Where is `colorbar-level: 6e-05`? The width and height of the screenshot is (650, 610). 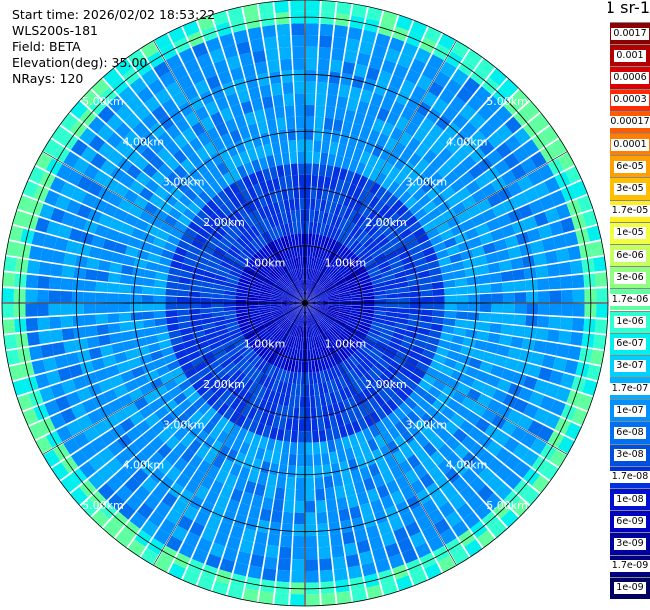
colorbar-level: 6e-05 is located at coordinates (630, 166).